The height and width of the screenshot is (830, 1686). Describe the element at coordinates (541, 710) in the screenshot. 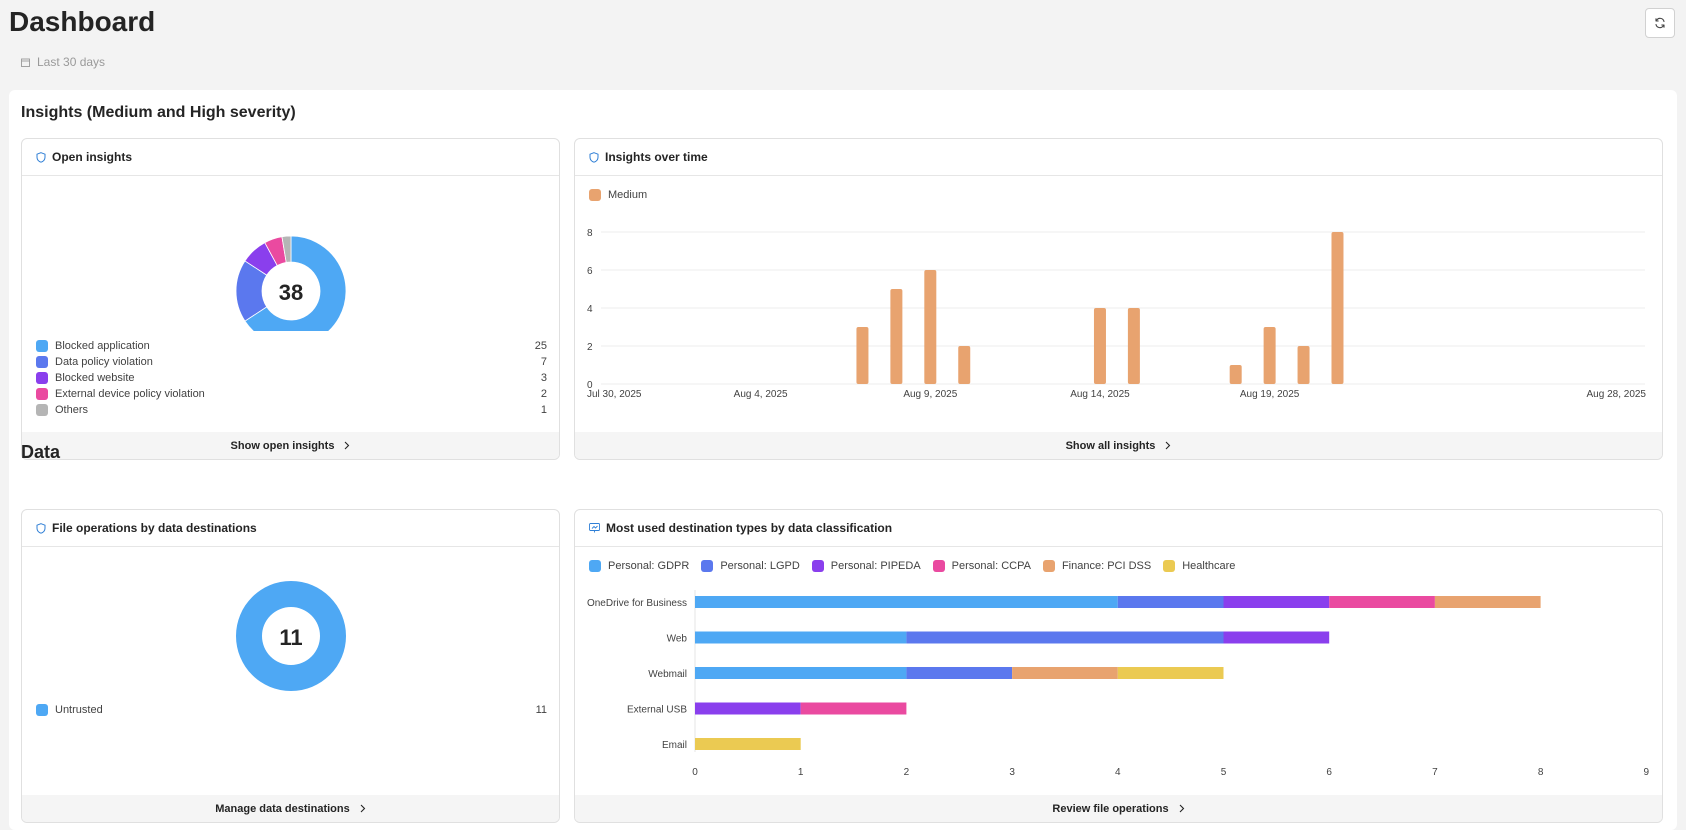

I see `legend-count: 11` at that location.